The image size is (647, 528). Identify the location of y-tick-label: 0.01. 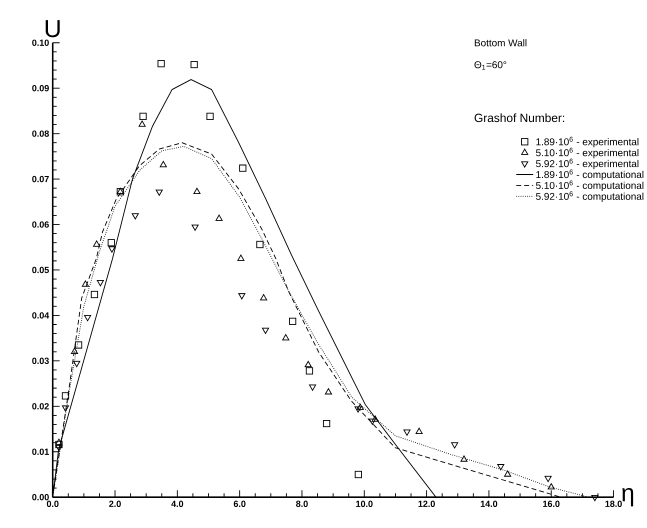
(40, 451).